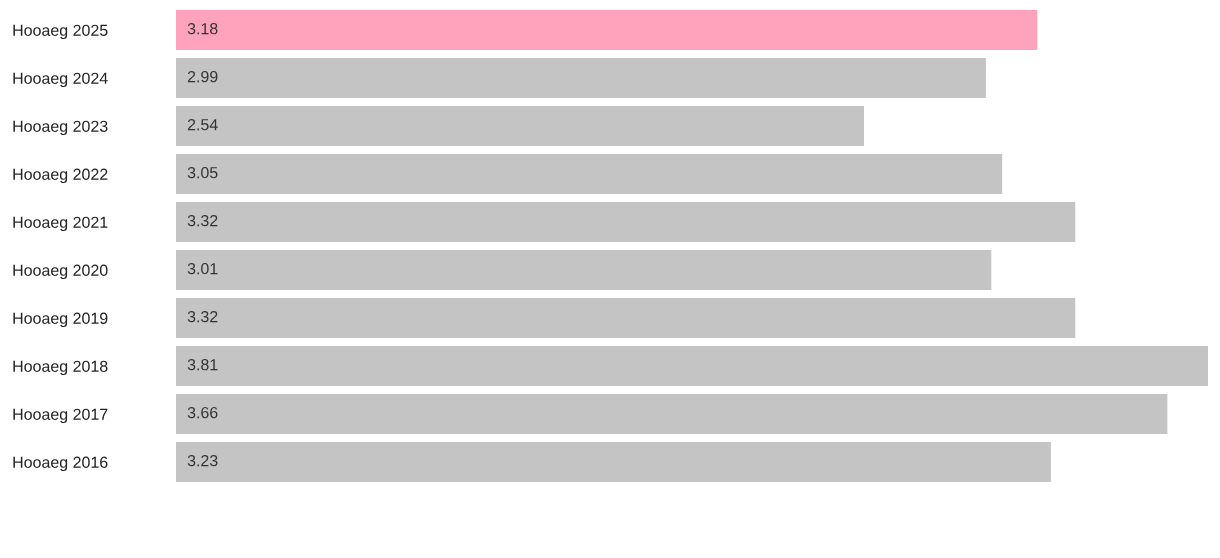 Image resolution: width=1220 pixels, height=558 pixels. Describe the element at coordinates (202, 268) in the screenshot. I see `data-label: 3.01` at that location.